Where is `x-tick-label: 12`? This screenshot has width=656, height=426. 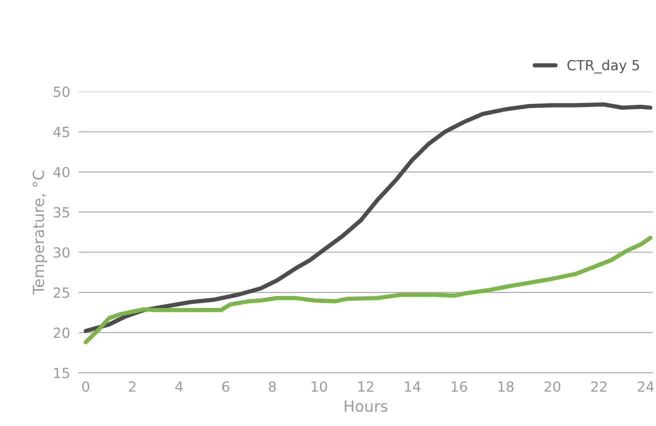
x-tick-label: 12 is located at coordinates (366, 386).